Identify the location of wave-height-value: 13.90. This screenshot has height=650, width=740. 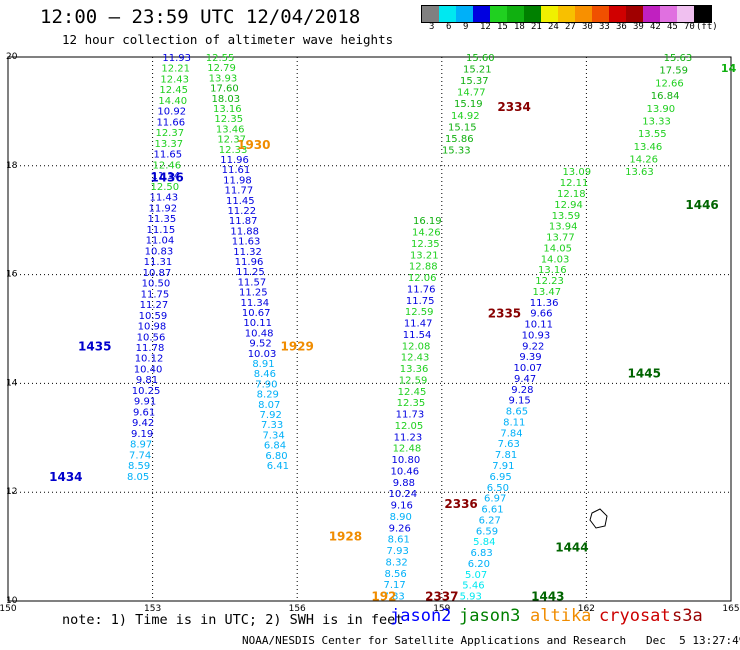
(661, 109).